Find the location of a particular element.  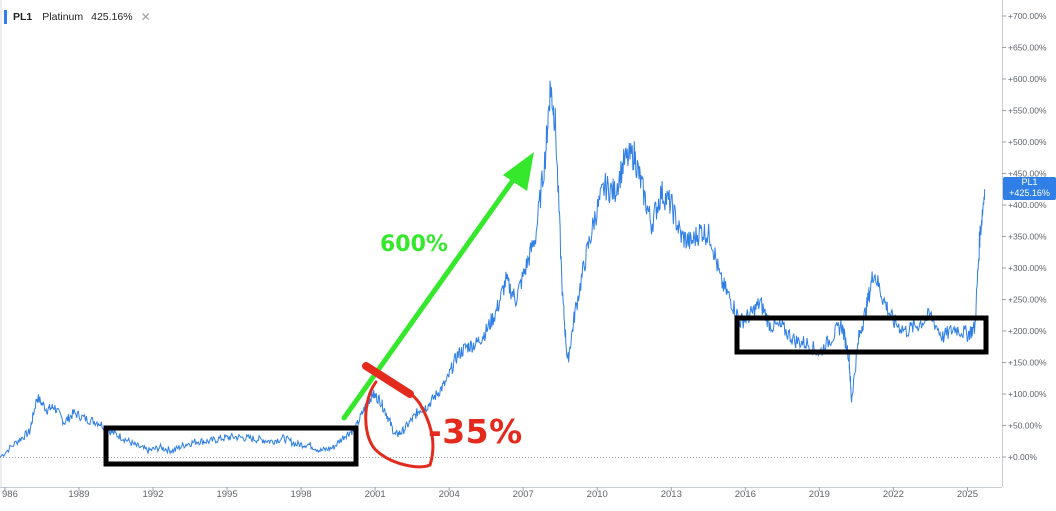

consolidation-box-1990s is located at coordinates (231, 446).